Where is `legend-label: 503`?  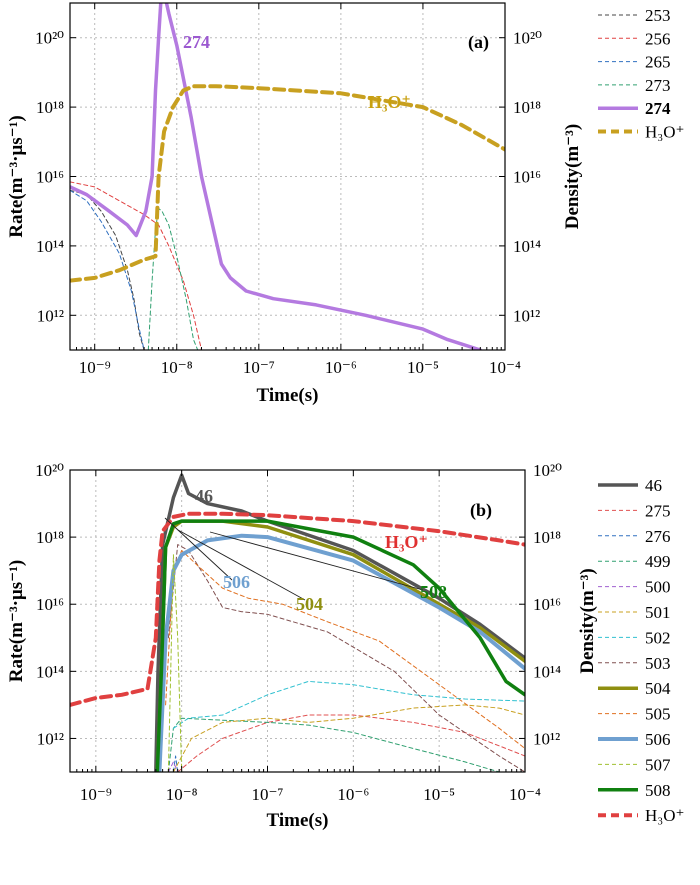 legend-label: 503 is located at coordinates (658, 663).